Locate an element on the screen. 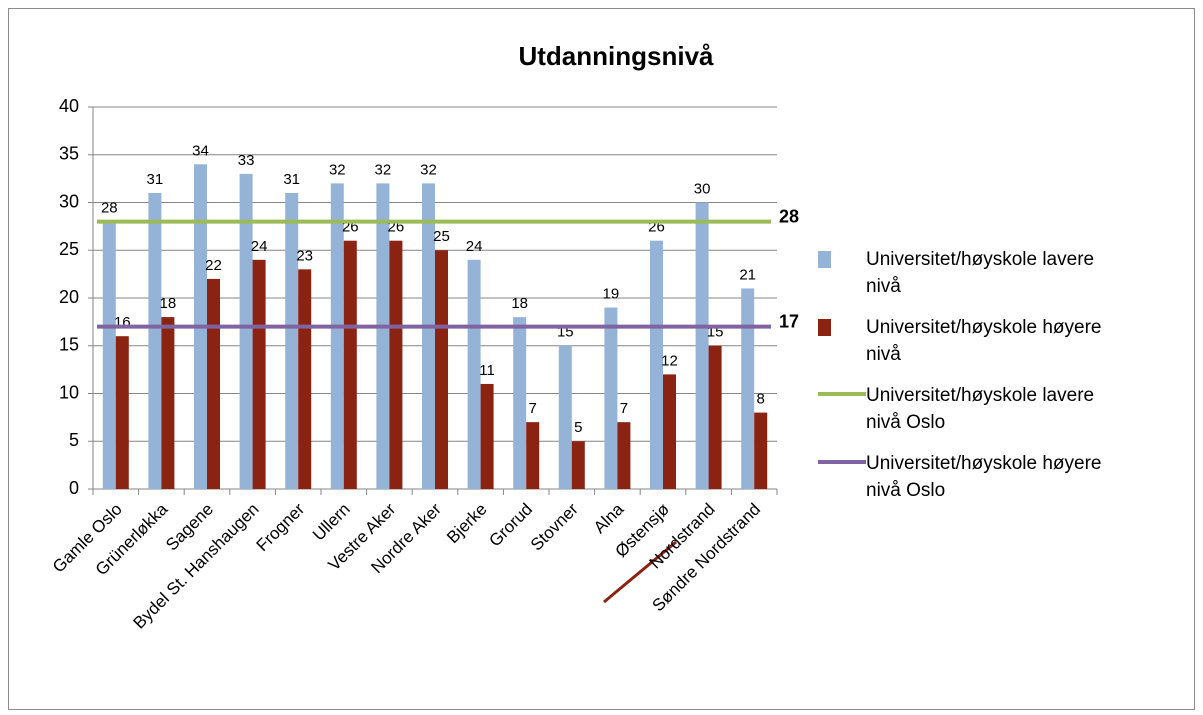 The image size is (1203, 715). legend-label: Universitet/høyskole høyere nivå Oslo is located at coordinates (984, 477).